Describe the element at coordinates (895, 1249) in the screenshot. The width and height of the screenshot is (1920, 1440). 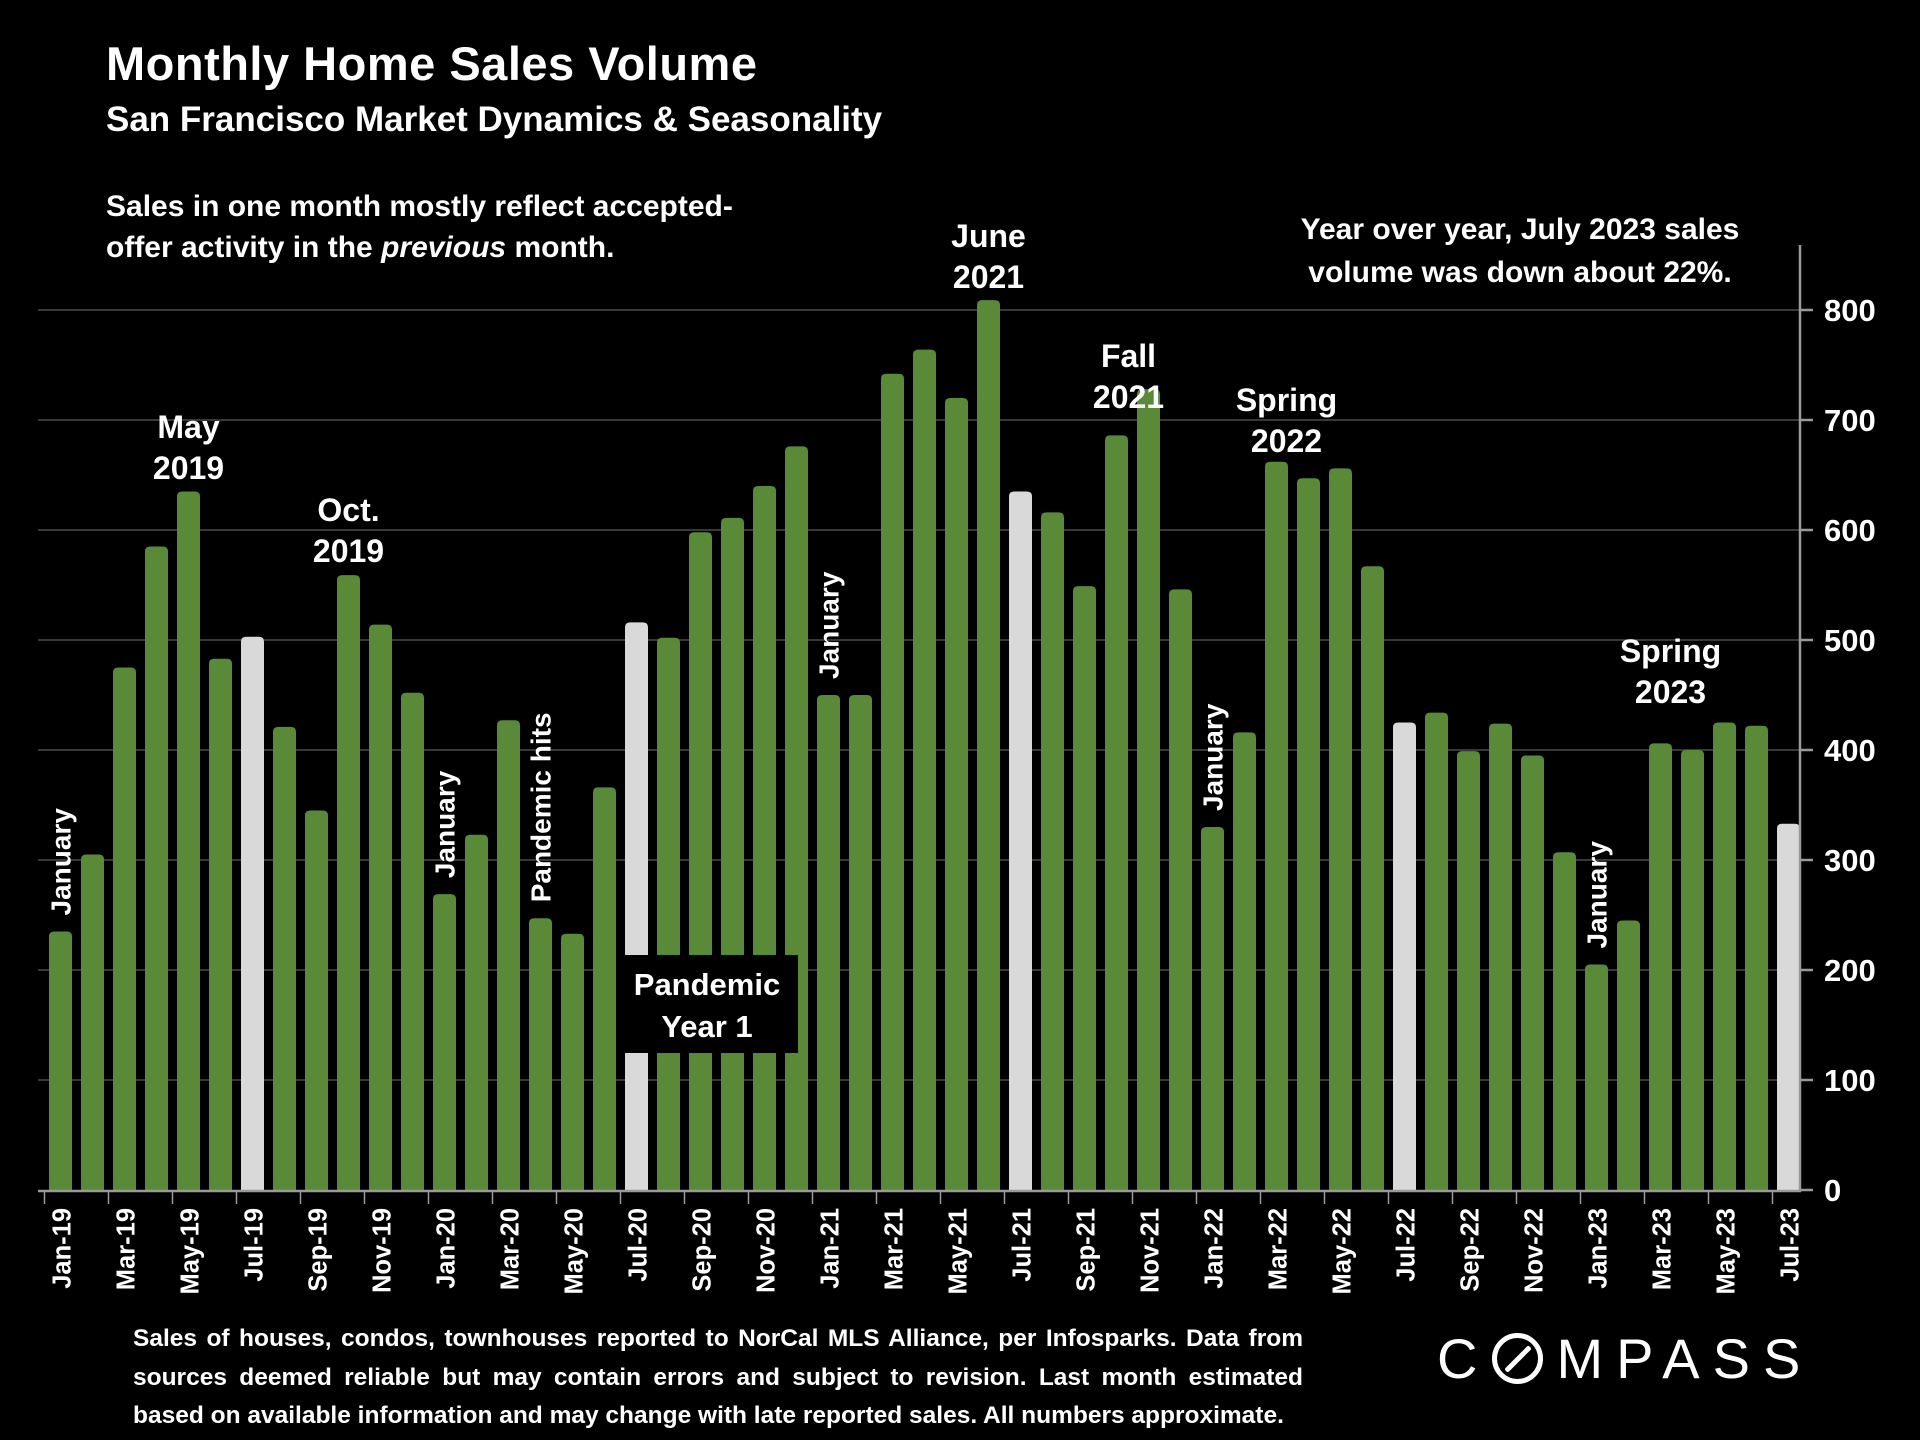
I see `x-tick-label: Mar-21` at that location.